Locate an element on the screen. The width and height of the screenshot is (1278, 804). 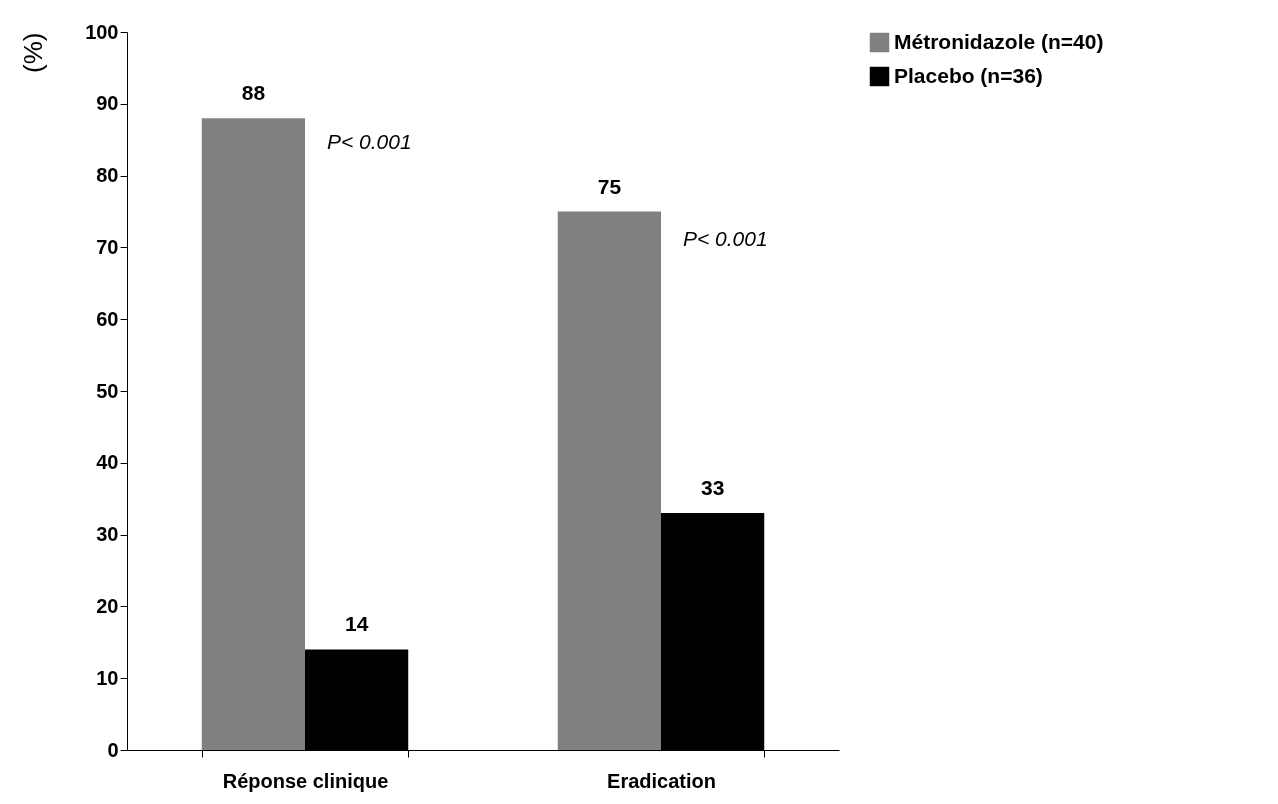
data-label: 14 is located at coordinates (356, 624).